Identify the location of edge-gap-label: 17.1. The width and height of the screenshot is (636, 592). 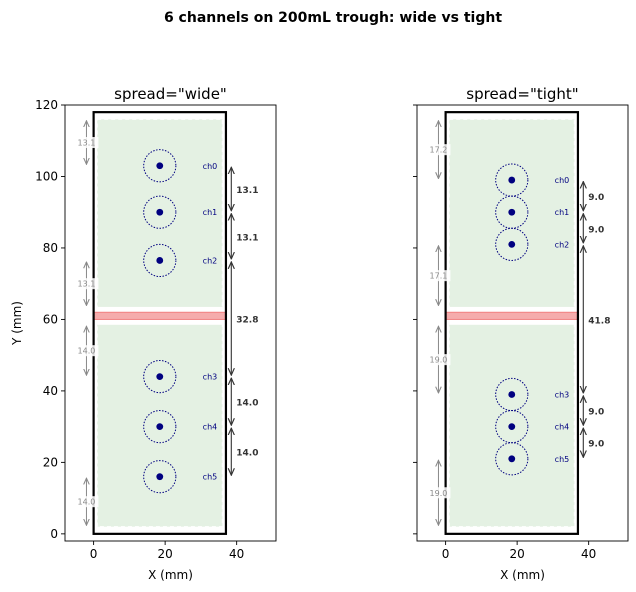
(439, 276).